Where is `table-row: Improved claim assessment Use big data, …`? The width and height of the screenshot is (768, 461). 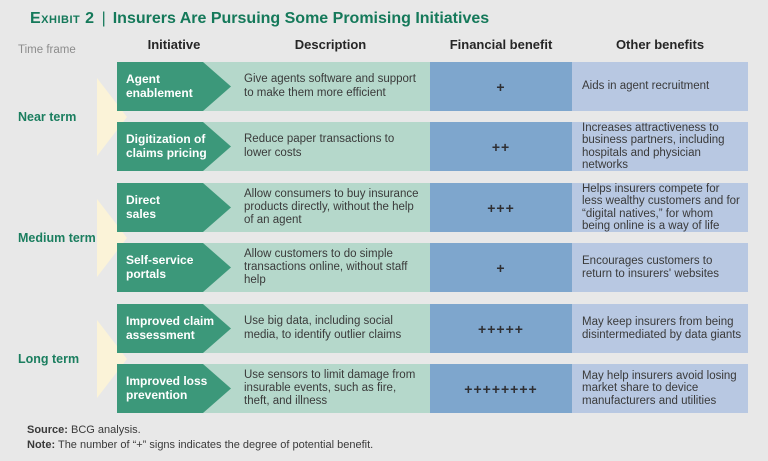 table-row: Improved claim assessment Use big data, … is located at coordinates (384, 328).